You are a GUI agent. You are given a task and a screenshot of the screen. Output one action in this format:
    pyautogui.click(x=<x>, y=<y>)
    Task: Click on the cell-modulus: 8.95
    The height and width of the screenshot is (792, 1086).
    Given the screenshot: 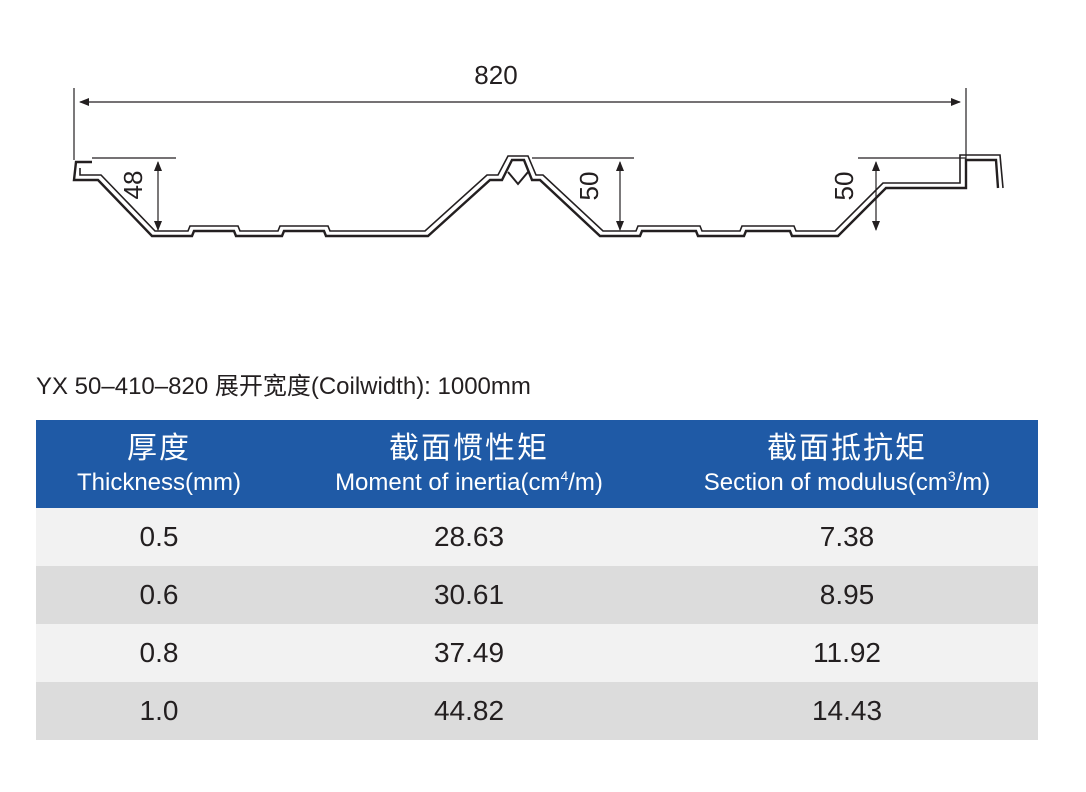 What is the action you would take?
    pyautogui.click(x=847, y=595)
    